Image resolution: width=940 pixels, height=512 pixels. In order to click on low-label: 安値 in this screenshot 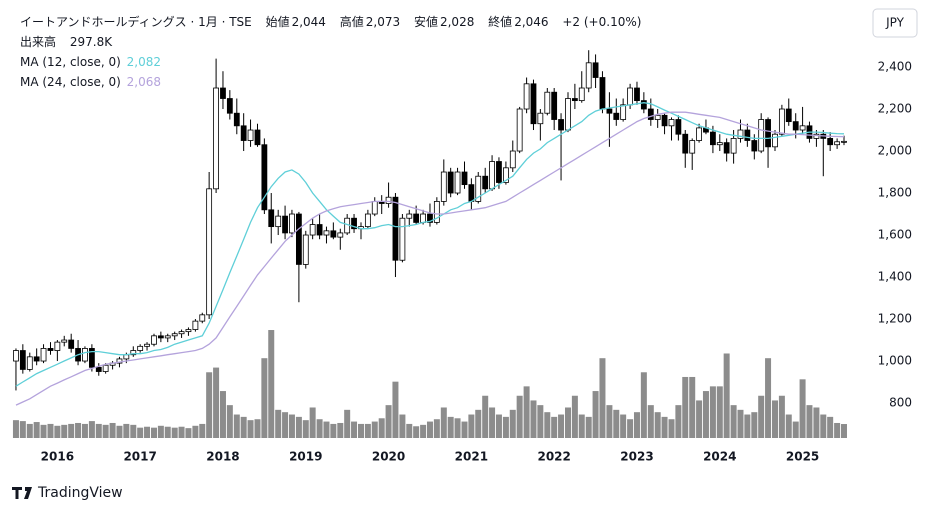, I will do `click(425, 22)`.